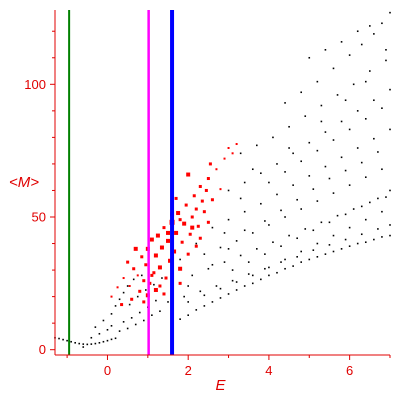 This screenshot has width=400, height=400. What do you see at coordinates (39, 217) in the screenshot?
I see `y-tick-label: 50` at bounding box center [39, 217].